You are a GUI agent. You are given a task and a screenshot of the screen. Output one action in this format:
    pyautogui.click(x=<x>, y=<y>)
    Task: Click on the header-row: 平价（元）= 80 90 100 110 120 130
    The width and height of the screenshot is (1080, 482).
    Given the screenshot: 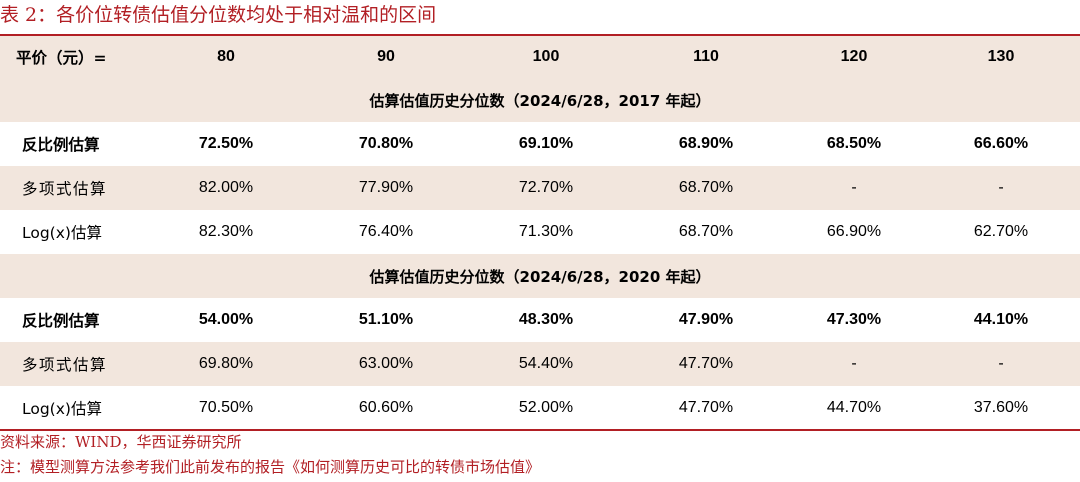 What is the action you would take?
    pyautogui.click(x=540, y=57)
    